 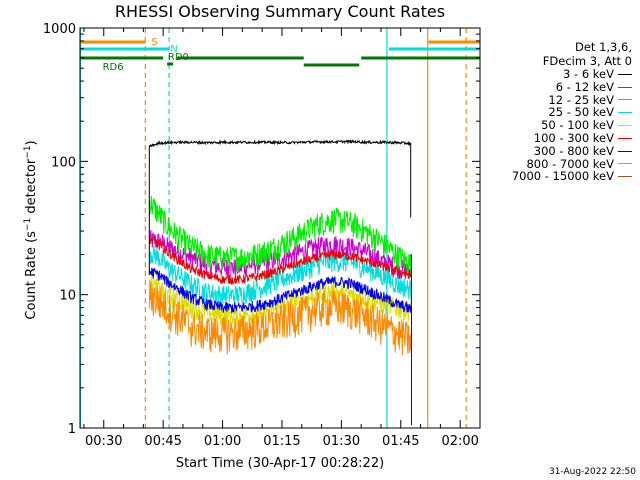 What do you see at coordinates (222, 441) in the screenshot?
I see `x-tick-label: 01:00` at bounding box center [222, 441].